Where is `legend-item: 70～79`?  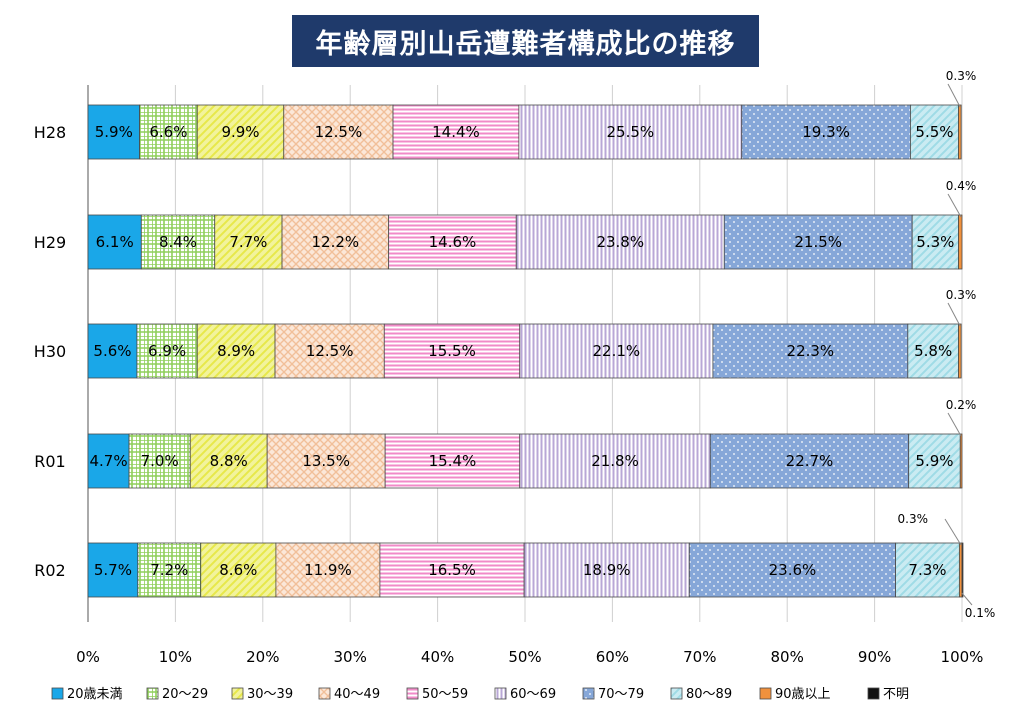
legend-item: 70～79 is located at coordinates (613, 694).